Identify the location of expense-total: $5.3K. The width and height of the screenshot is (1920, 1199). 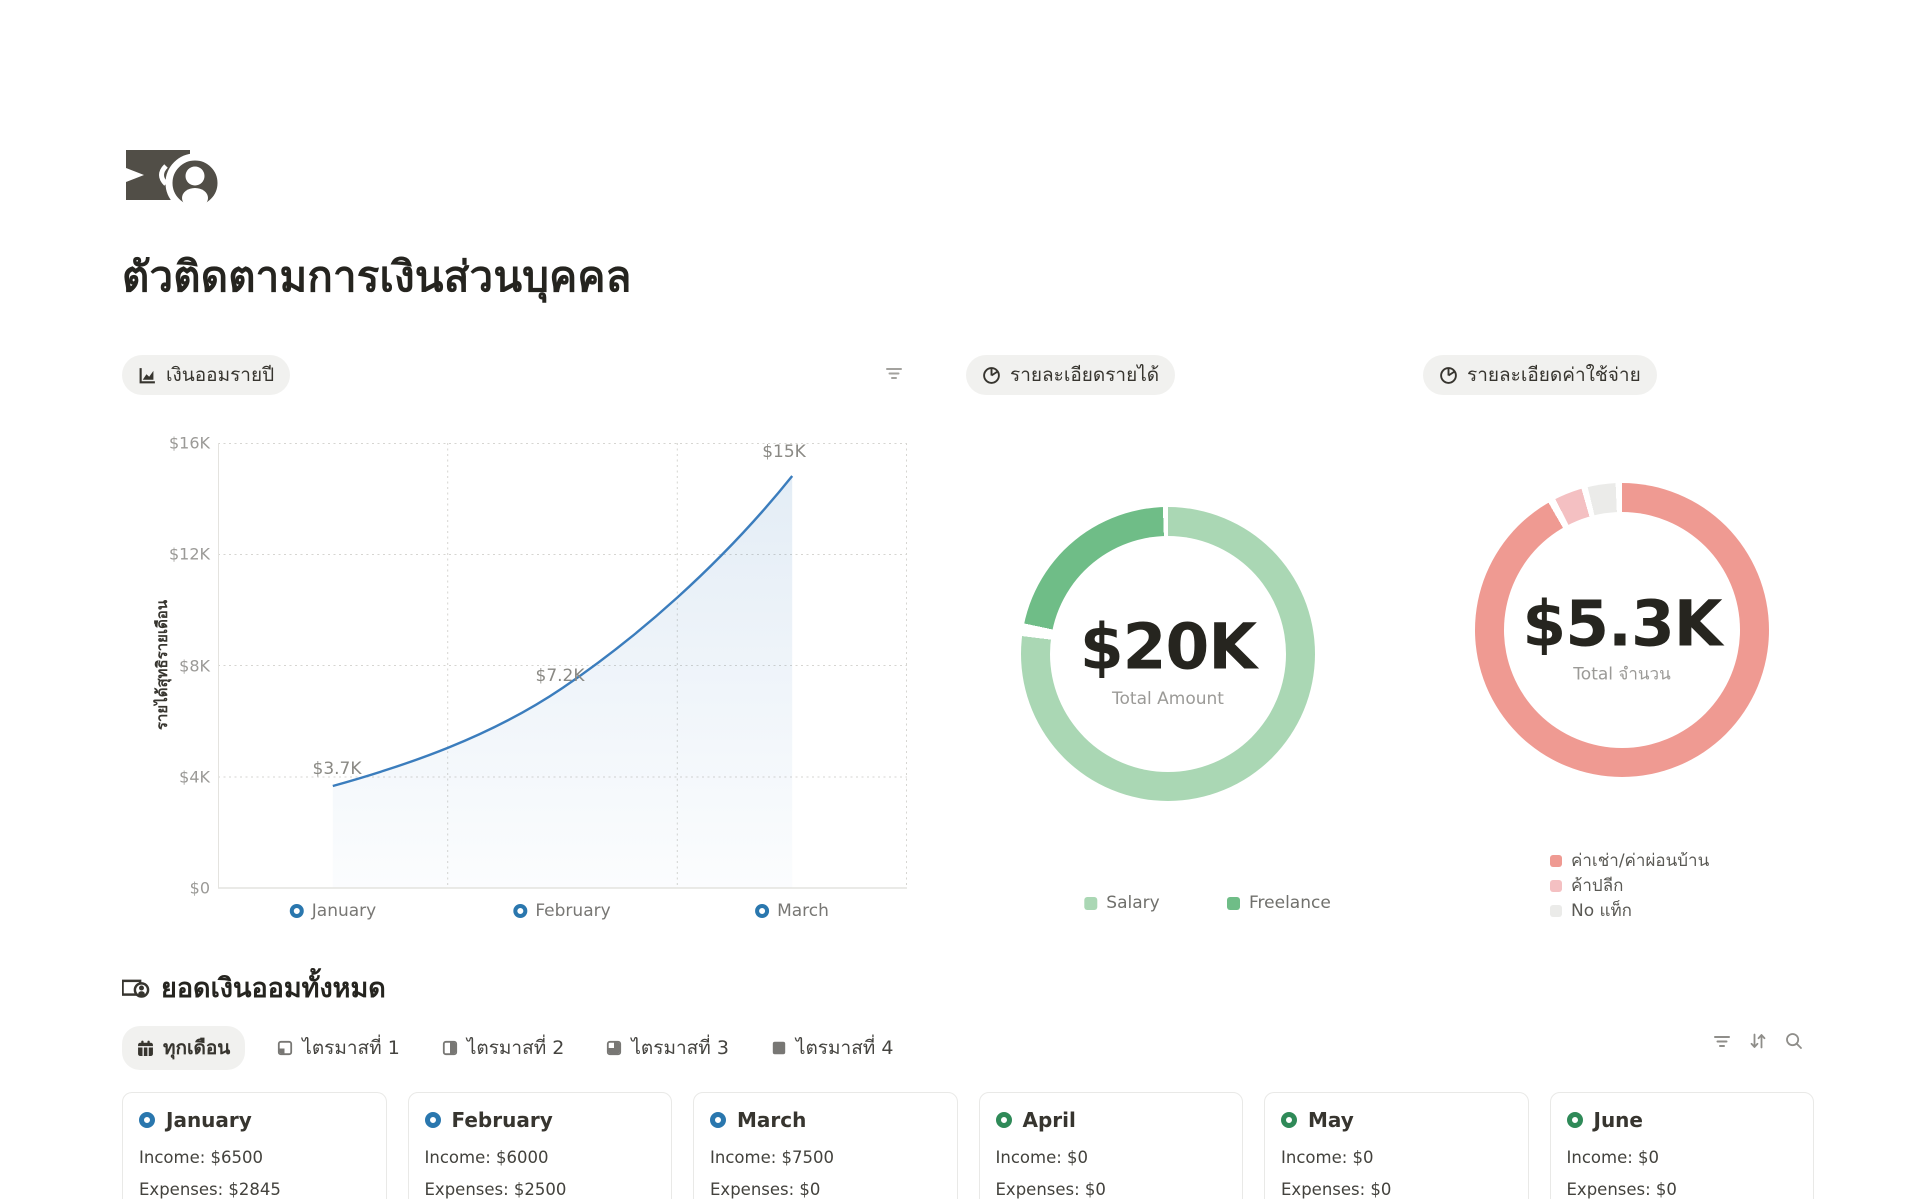
(1622, 624).